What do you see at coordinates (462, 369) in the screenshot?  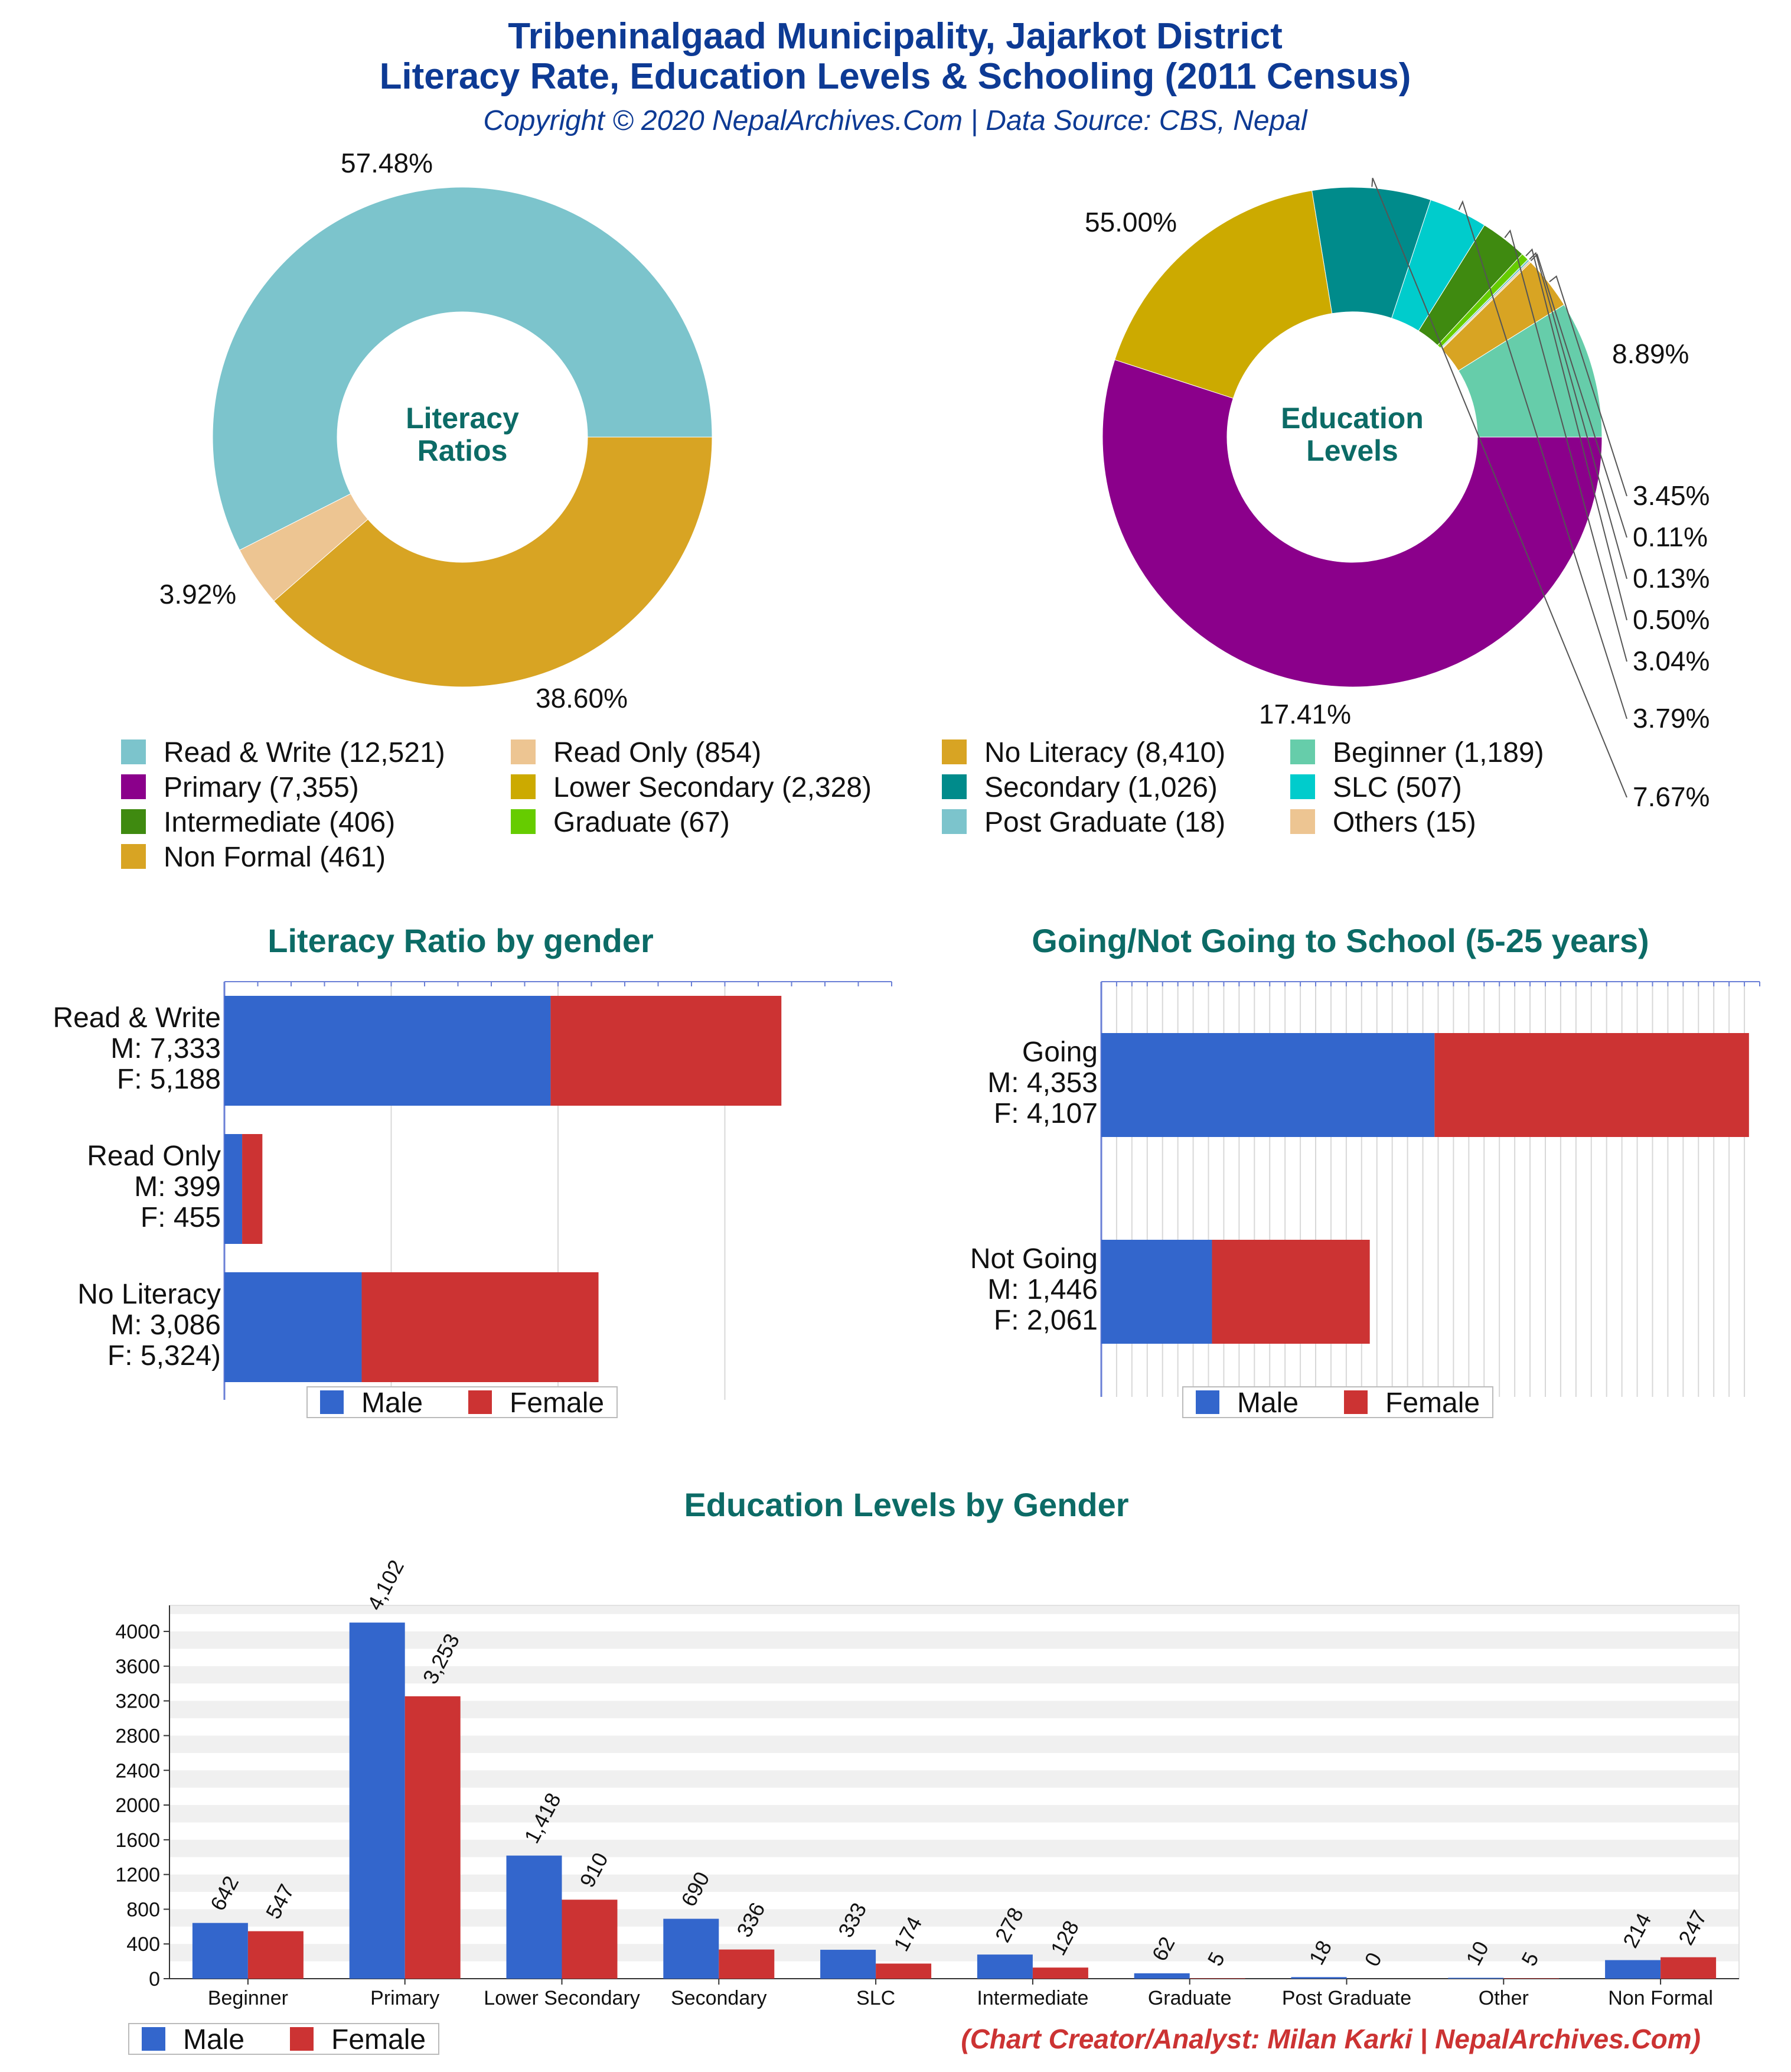 I see `slice-read-write` at bounding box center [462, 369].